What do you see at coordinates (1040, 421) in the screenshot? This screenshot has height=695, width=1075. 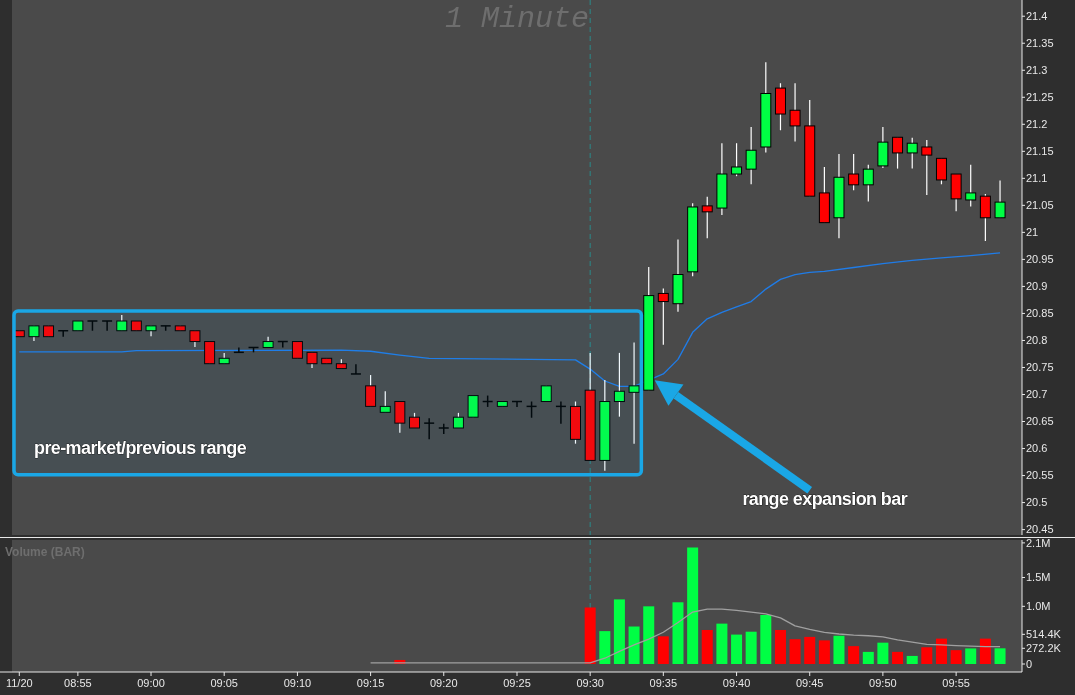 I see `y-tick-label: 20.65` at bounding box center [1040, 421].